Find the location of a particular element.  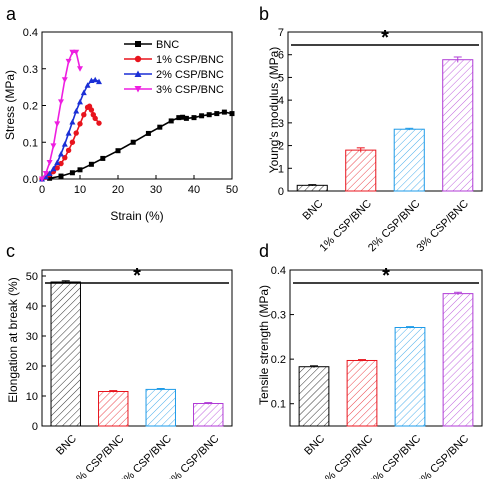

panel-c-significance-star: * is located at coordinates (137, 276).